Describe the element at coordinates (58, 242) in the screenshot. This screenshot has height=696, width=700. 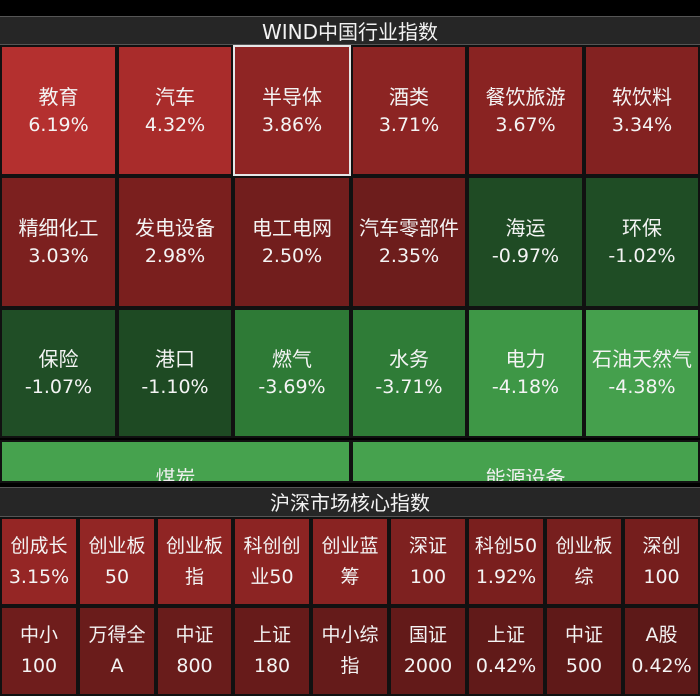
I see `industry-tile: 精细化工 3.03%` at that location.